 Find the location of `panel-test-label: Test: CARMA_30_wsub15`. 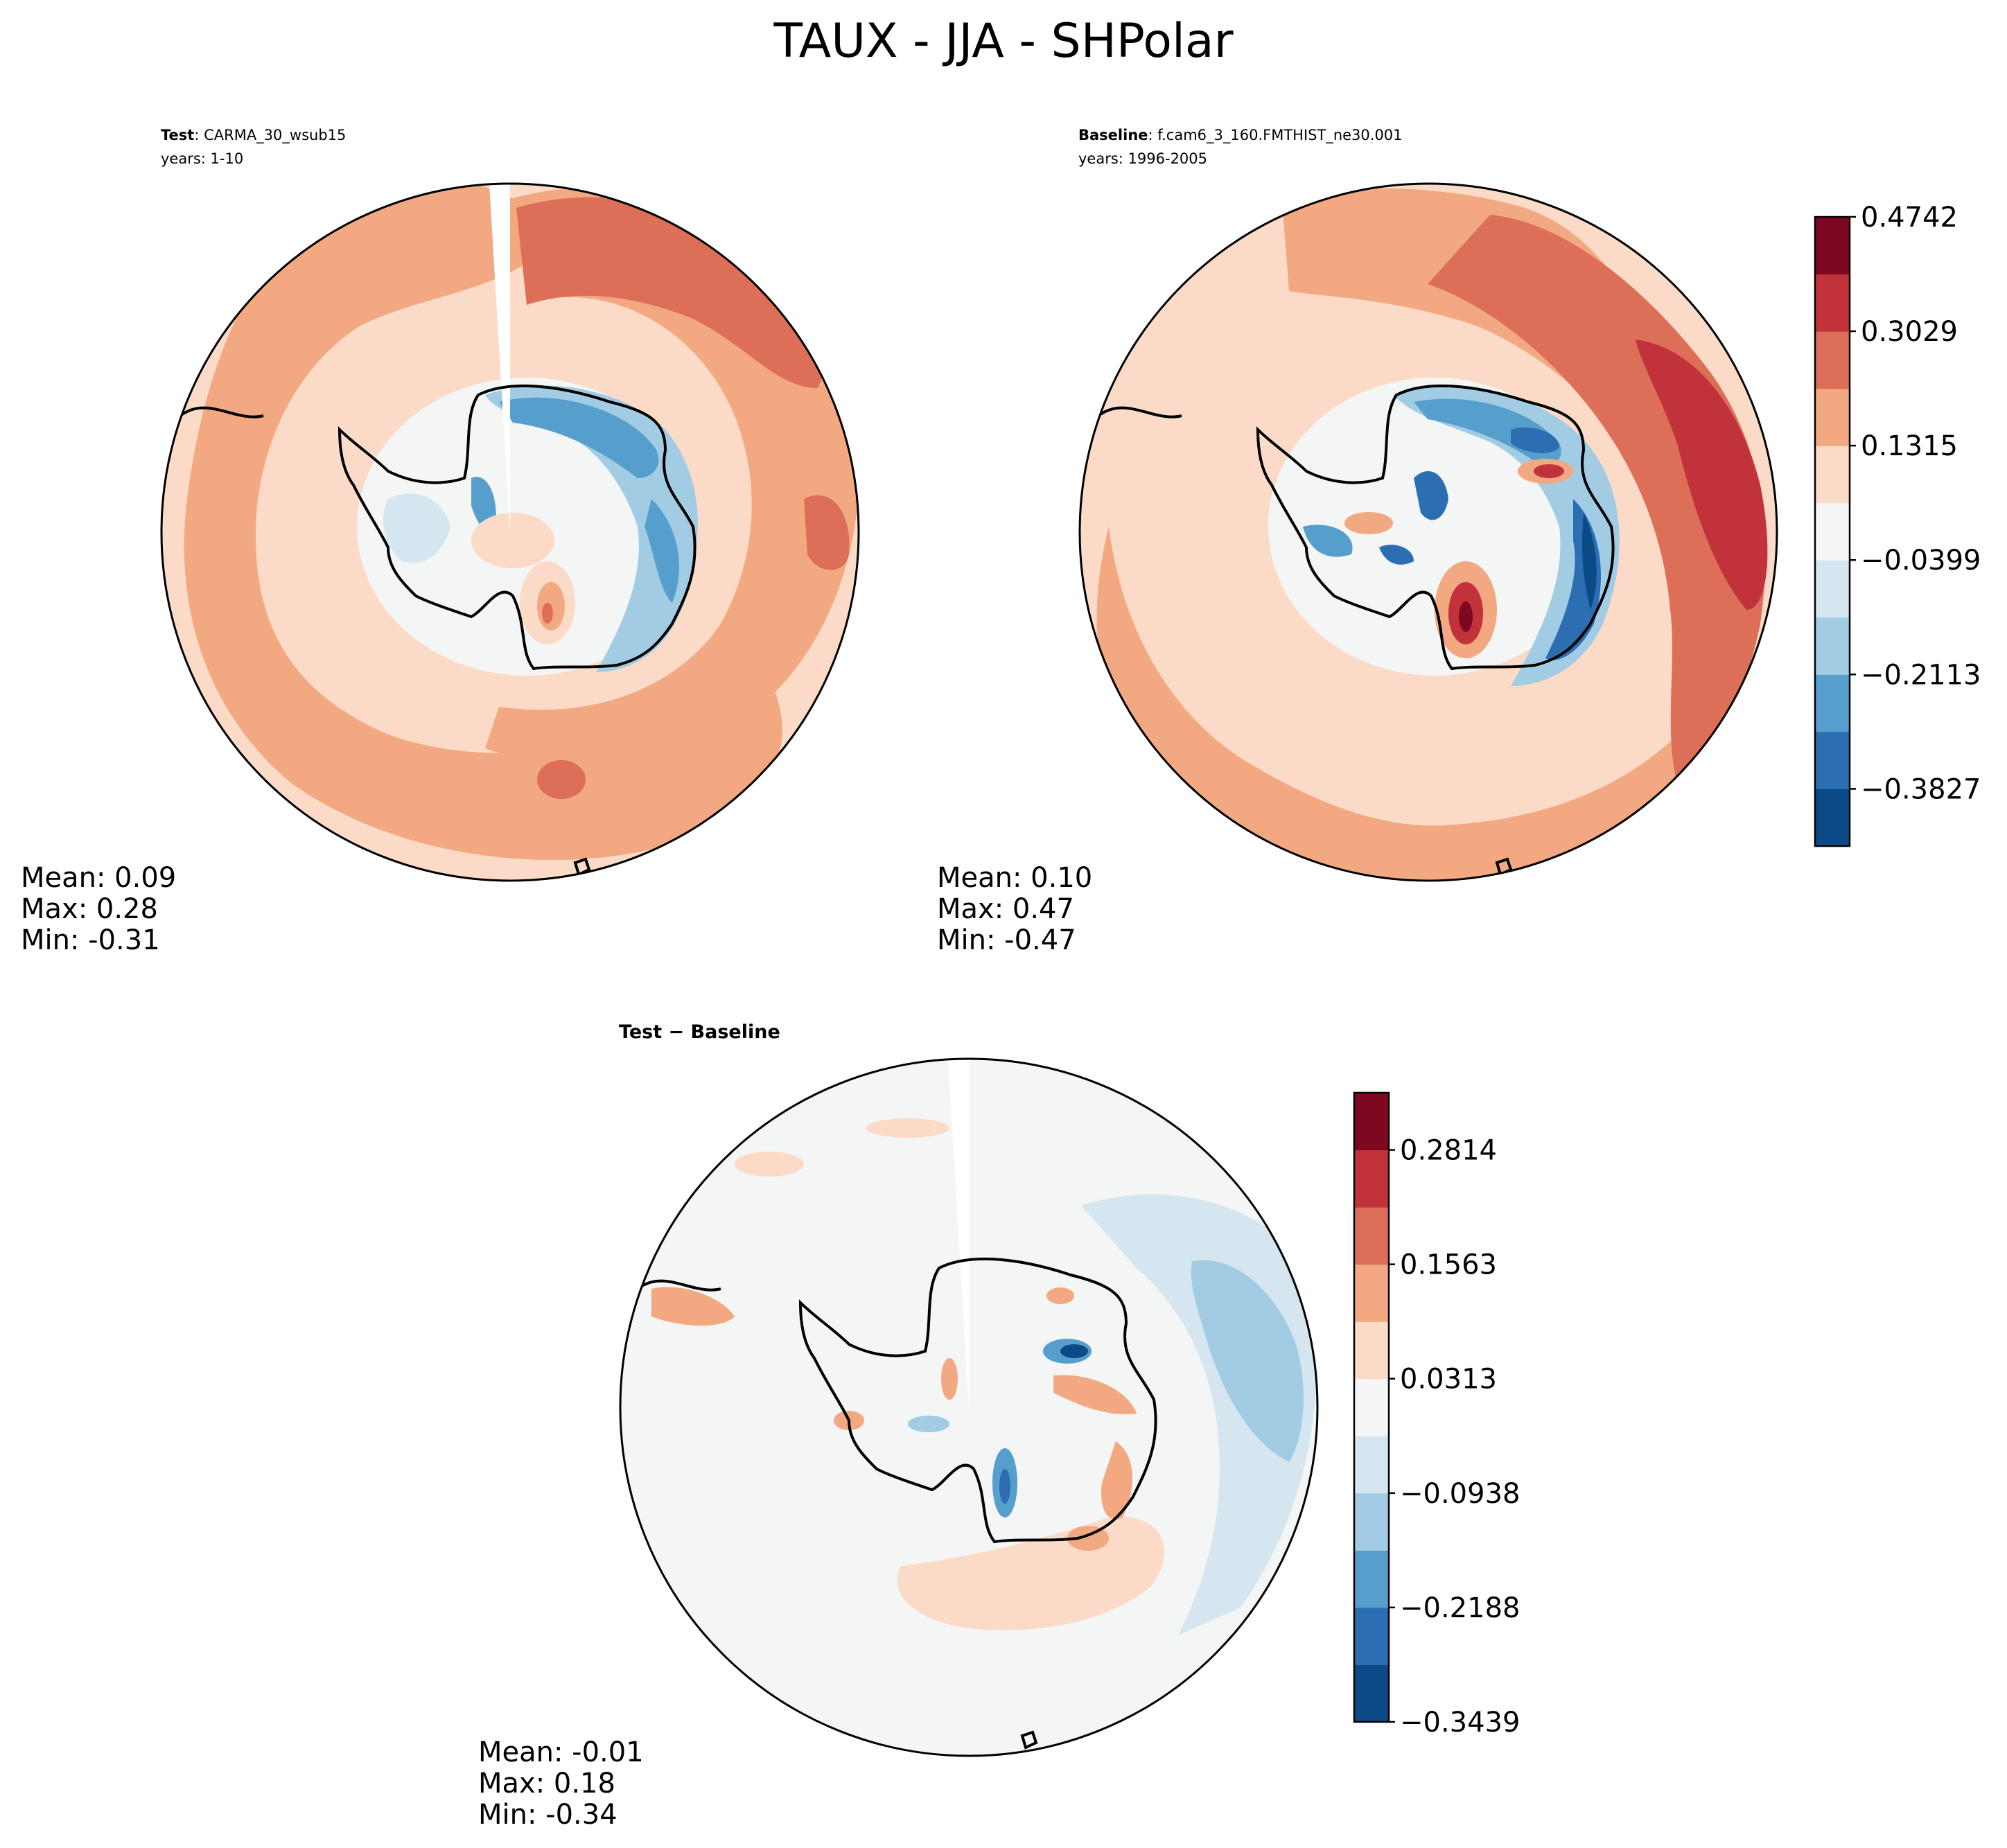

panel-test-label: Test: CARMA_30_wsub15 is located at coordinates (253, 135).